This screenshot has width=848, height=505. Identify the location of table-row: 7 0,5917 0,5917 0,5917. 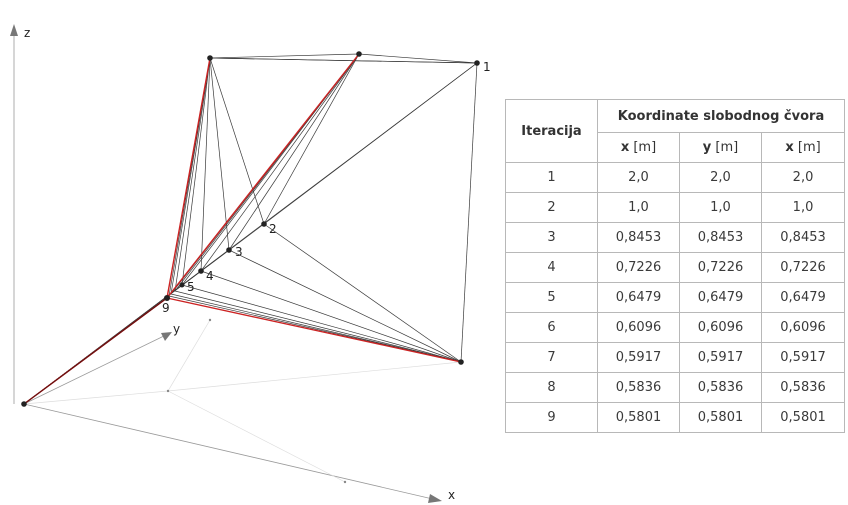
(675, 357).